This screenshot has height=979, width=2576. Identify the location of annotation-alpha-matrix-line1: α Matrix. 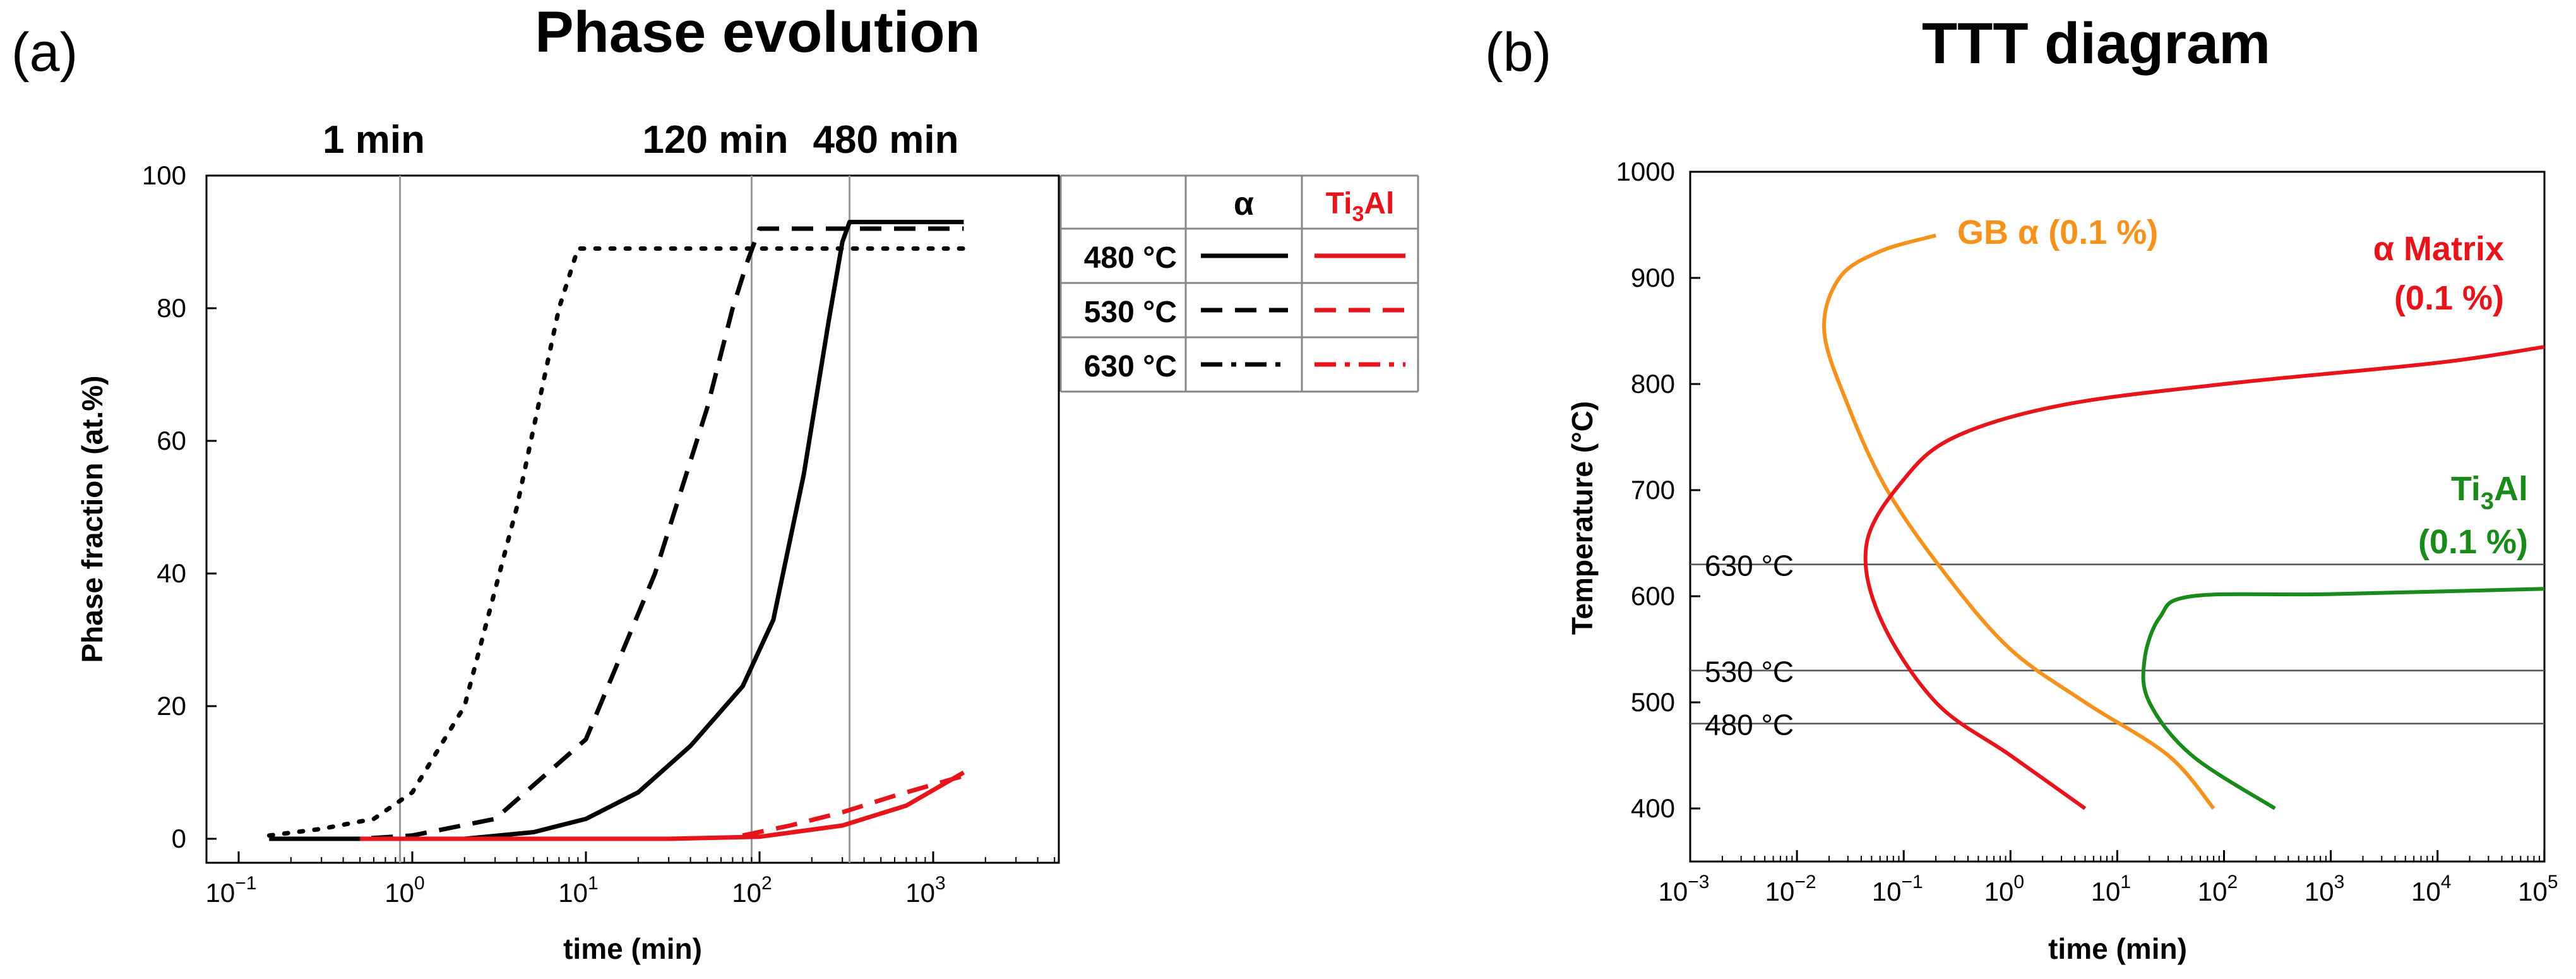
(2438, 249).